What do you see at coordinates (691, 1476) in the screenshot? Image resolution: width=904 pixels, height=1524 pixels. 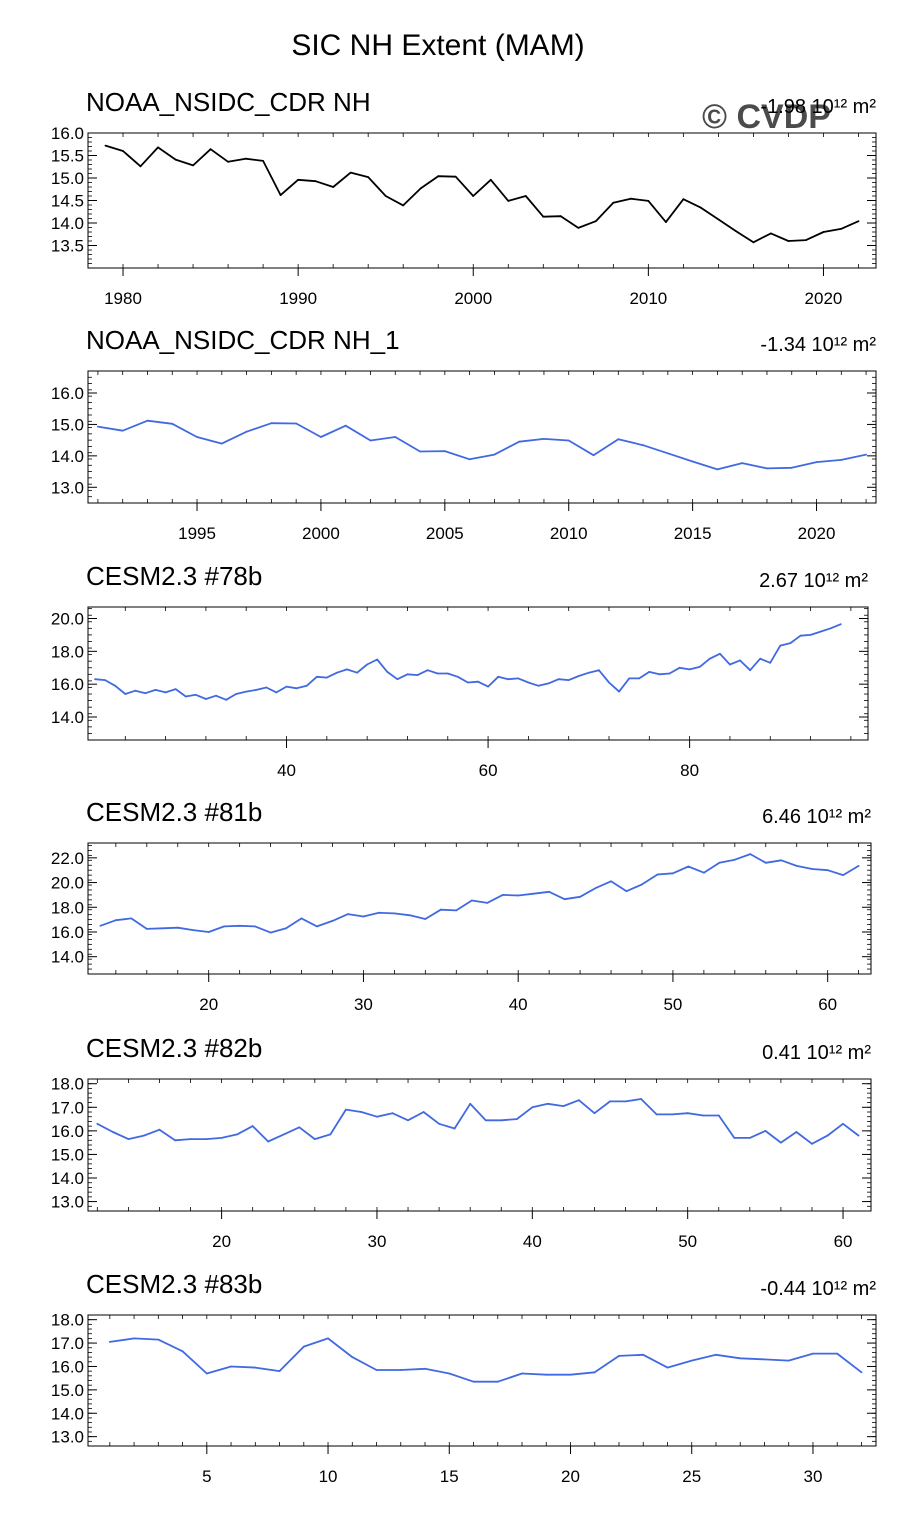 I see `x-tick-label: 25` at bounding box center [691, 1476].